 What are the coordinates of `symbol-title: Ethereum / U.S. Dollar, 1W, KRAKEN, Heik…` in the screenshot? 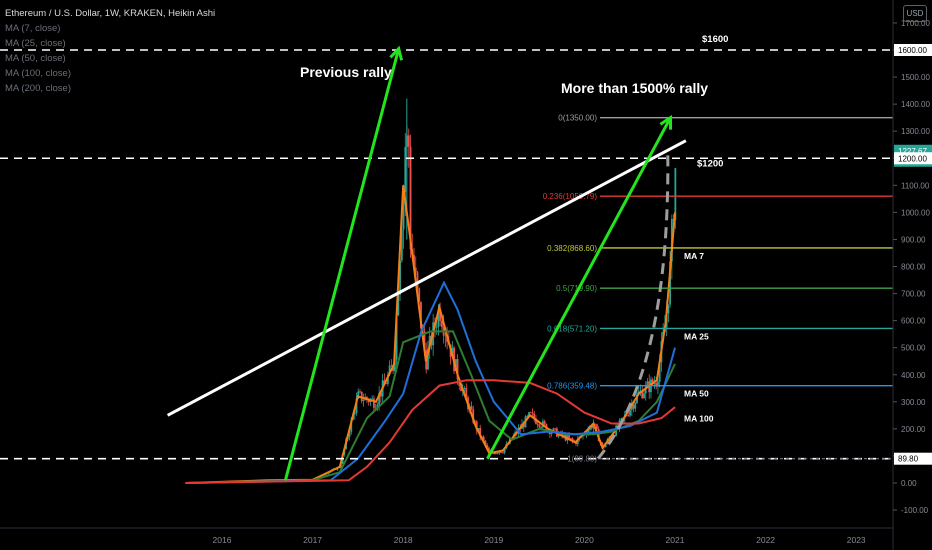 It's located at (110, 13).